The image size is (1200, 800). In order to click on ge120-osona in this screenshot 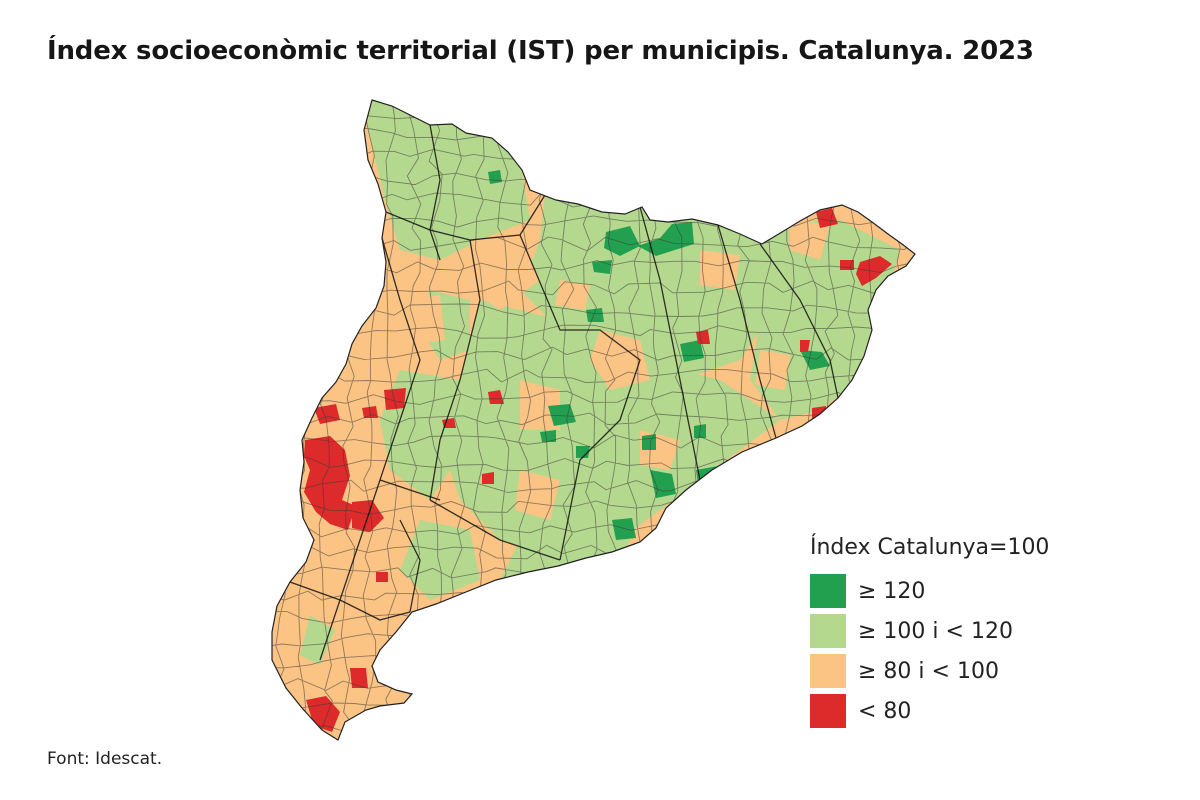, I will do `click(692, 351)`.